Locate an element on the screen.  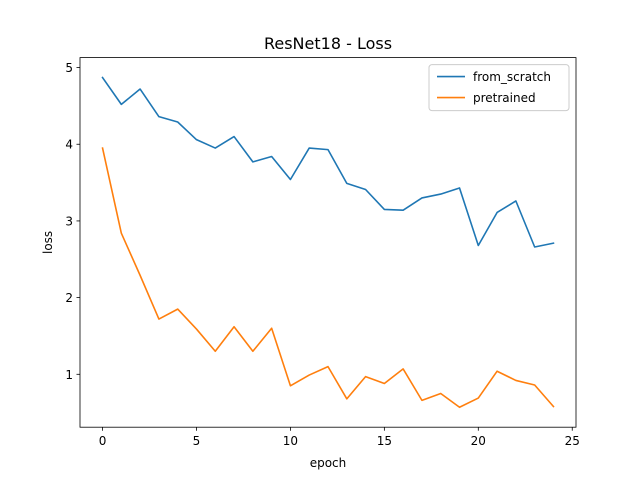
y-tick-label: 2 is located at coordinates (69, 298).